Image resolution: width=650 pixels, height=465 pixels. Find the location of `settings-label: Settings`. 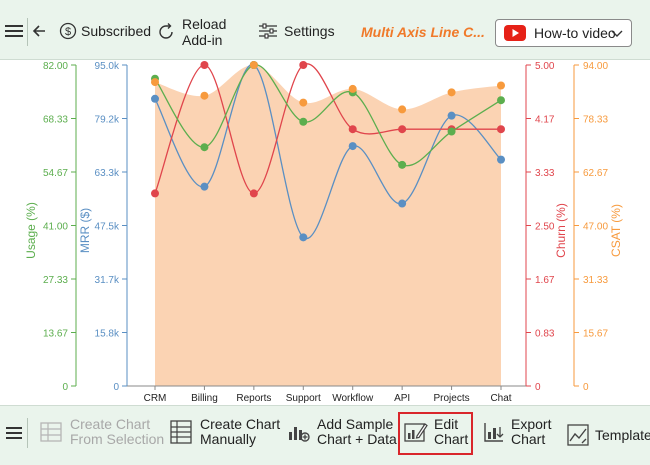

settings-label: Settings is located at coordinates (309, 31).